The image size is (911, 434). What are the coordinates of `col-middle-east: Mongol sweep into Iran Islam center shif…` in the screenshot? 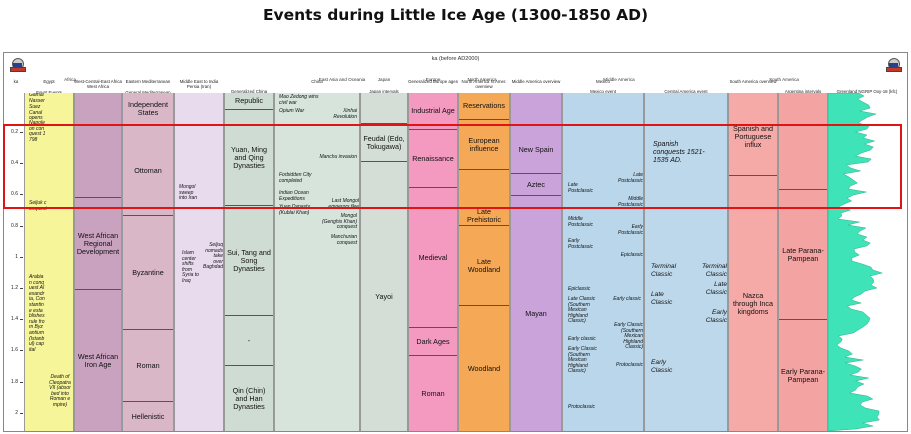 It's located at (199, 262).